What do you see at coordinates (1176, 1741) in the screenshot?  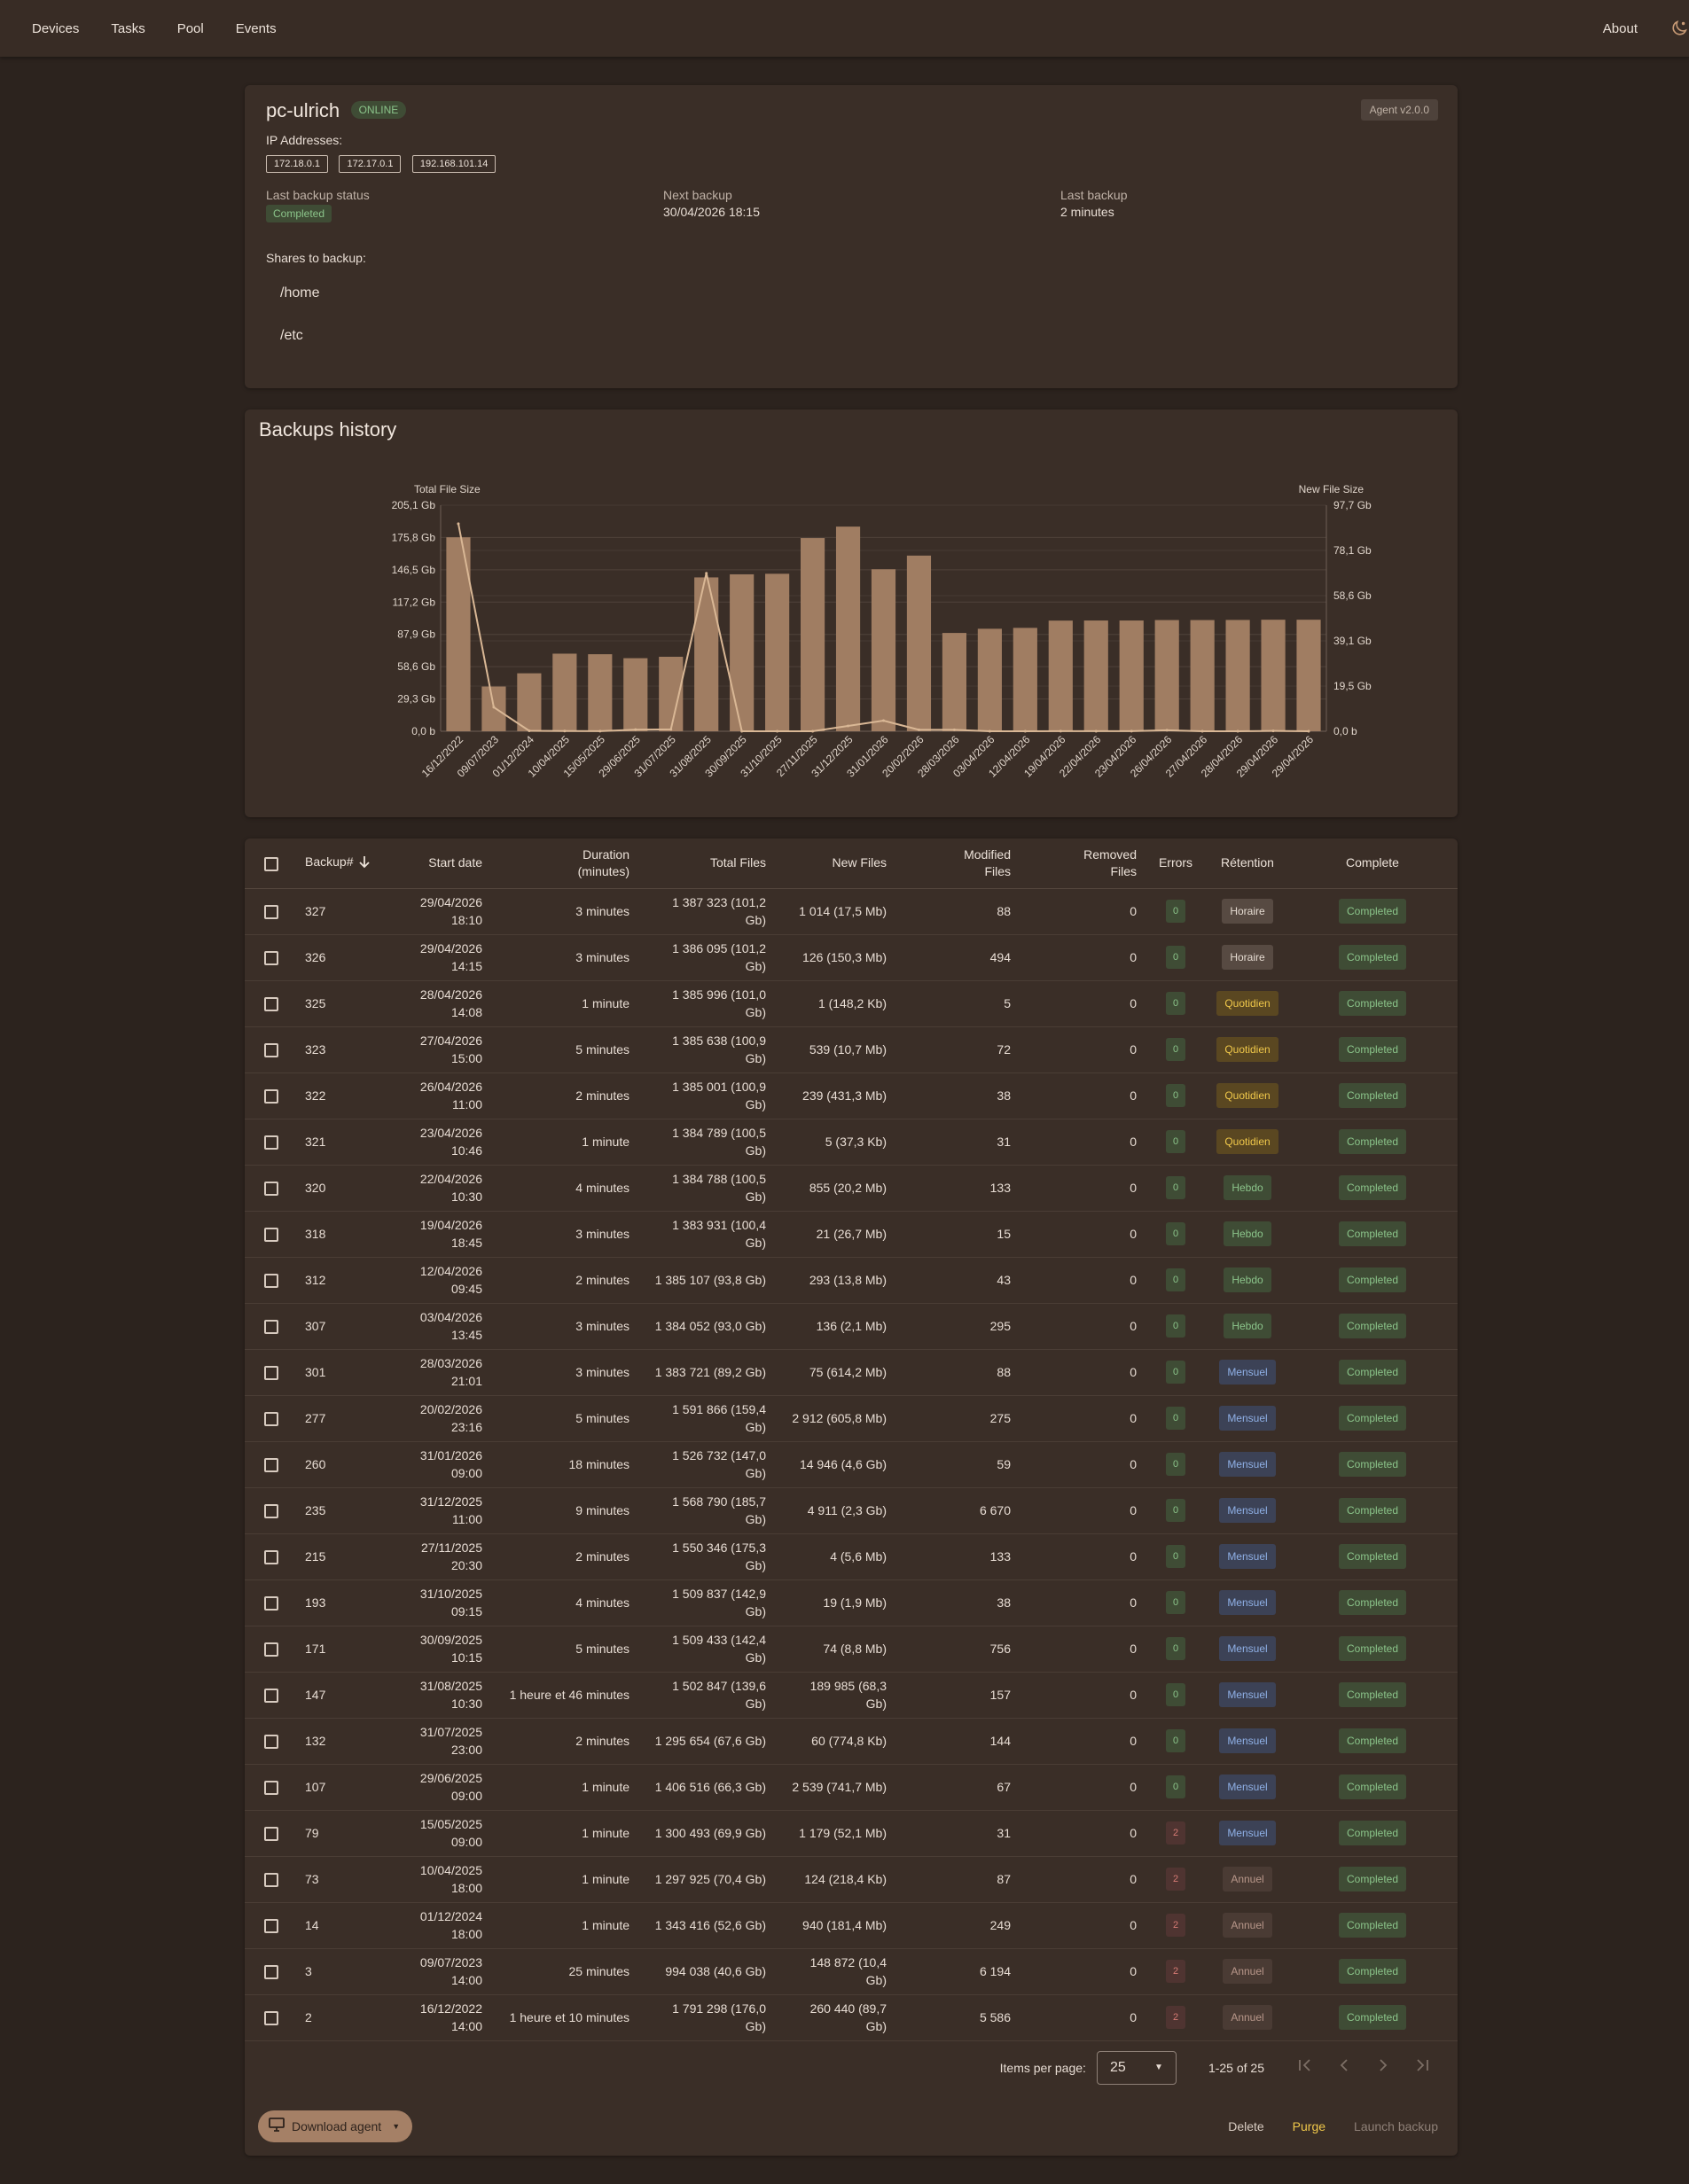 I see `errors-cell: 0` at bounding box center [1176, 1741].